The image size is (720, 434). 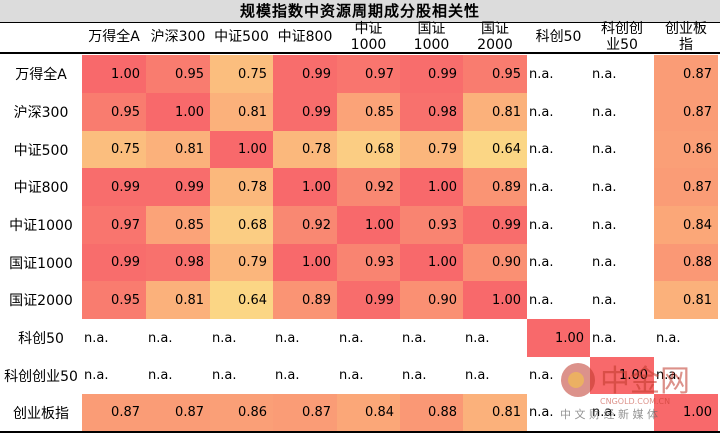 What do you see at coordinates (305, 37) in the screenshot?
I see `column-header: 中证800` at bounding box center [305, 37].